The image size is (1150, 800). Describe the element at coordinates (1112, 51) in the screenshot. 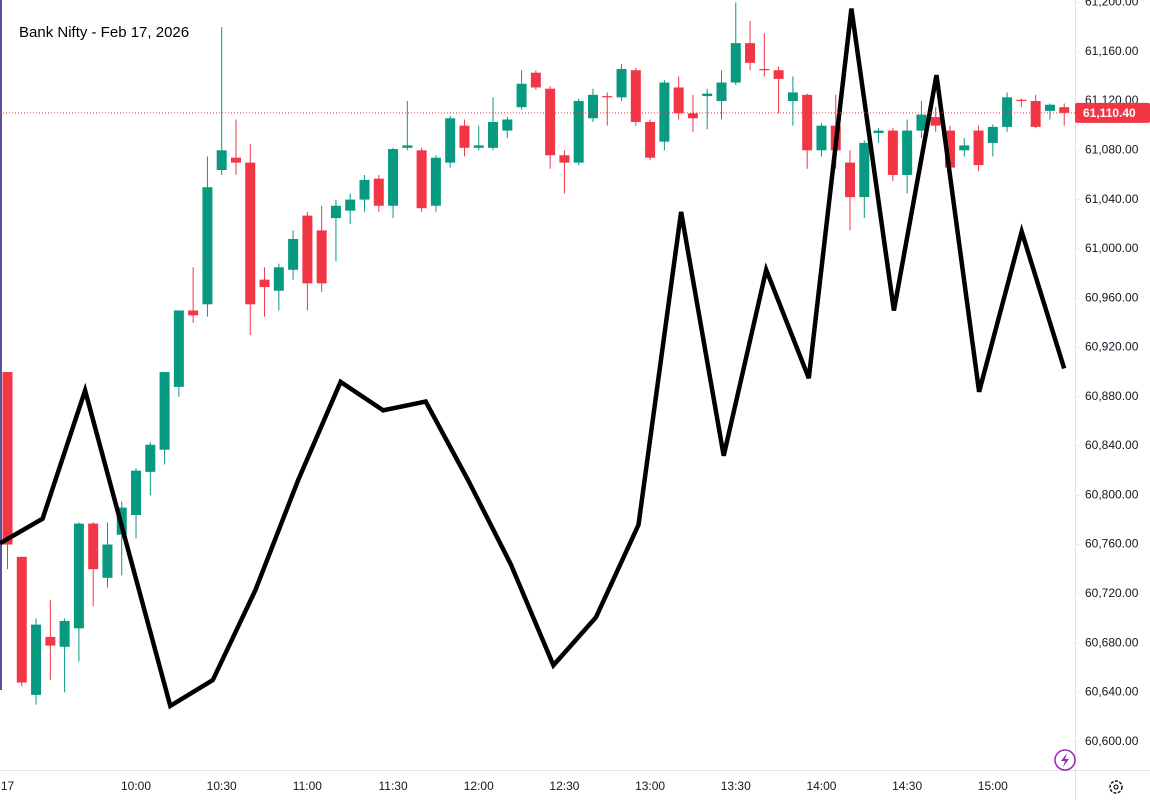

I see `y-tick-label: 61,160.00` at that location.